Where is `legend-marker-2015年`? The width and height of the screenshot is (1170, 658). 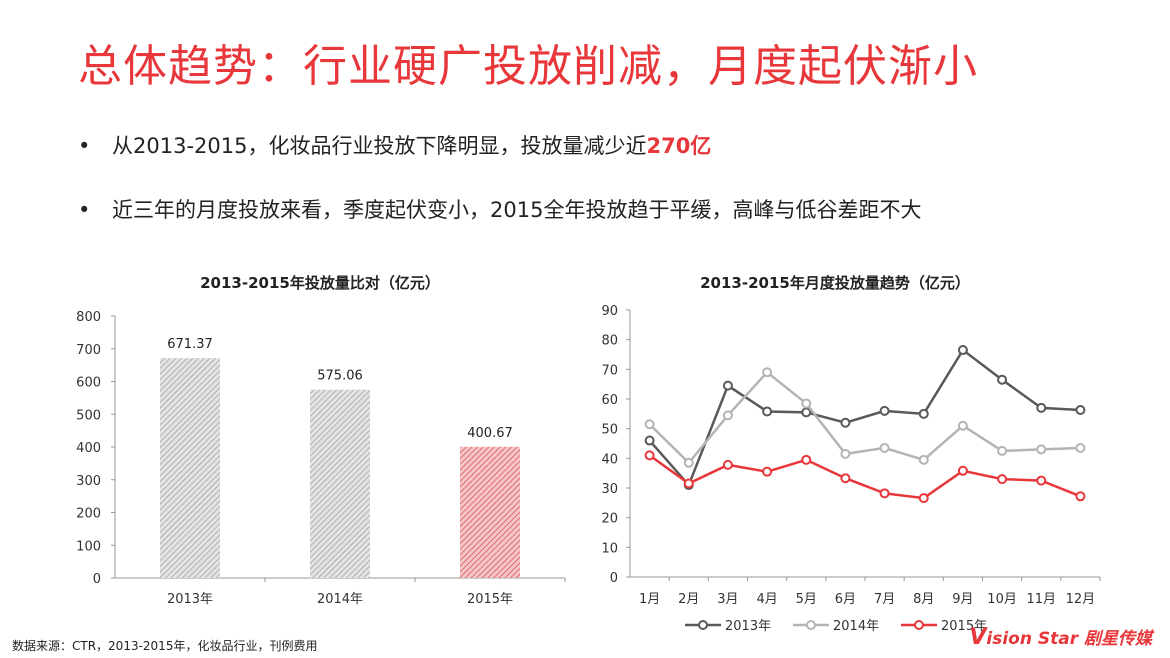 legend-marker-2015年 is located at coordinates (919, 625).